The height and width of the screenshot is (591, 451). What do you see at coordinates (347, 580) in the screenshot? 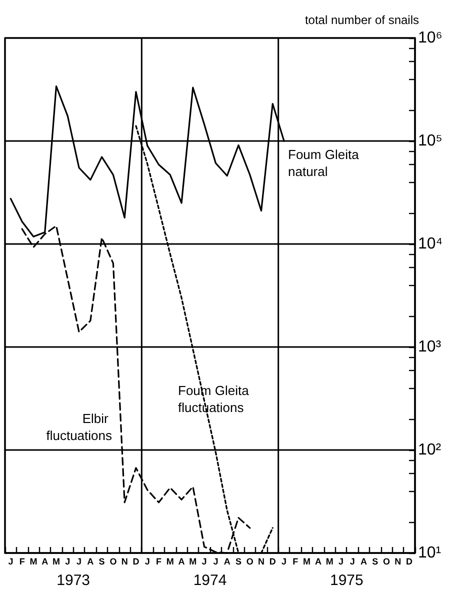
I see `x2-tick-label: 1975` at bounding box center [347, 580].